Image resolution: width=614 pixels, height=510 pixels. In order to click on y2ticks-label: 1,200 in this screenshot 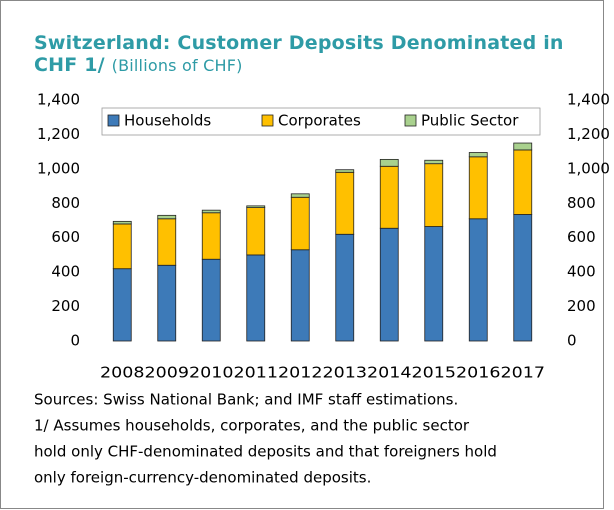, I will do `click(588, 134)`.